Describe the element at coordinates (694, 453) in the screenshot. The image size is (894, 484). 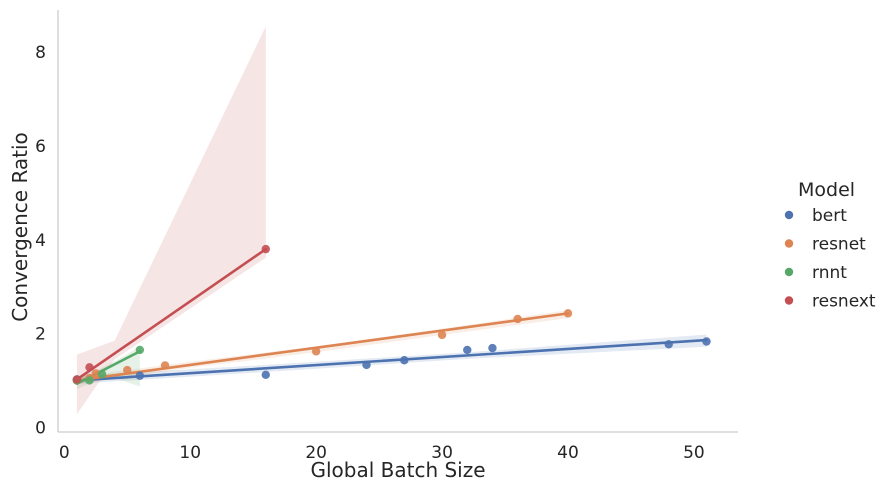
I see `x-tick-label: 50` at that location.